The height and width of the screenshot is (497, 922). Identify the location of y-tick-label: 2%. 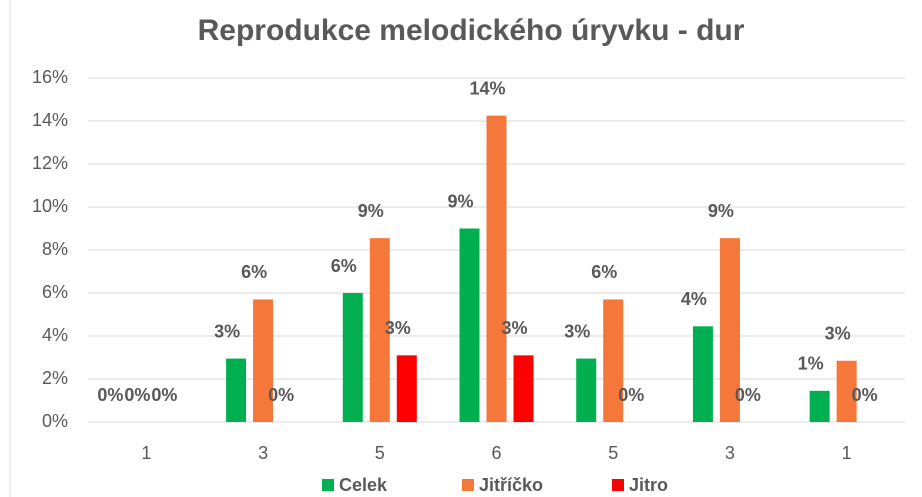
(55, 378).